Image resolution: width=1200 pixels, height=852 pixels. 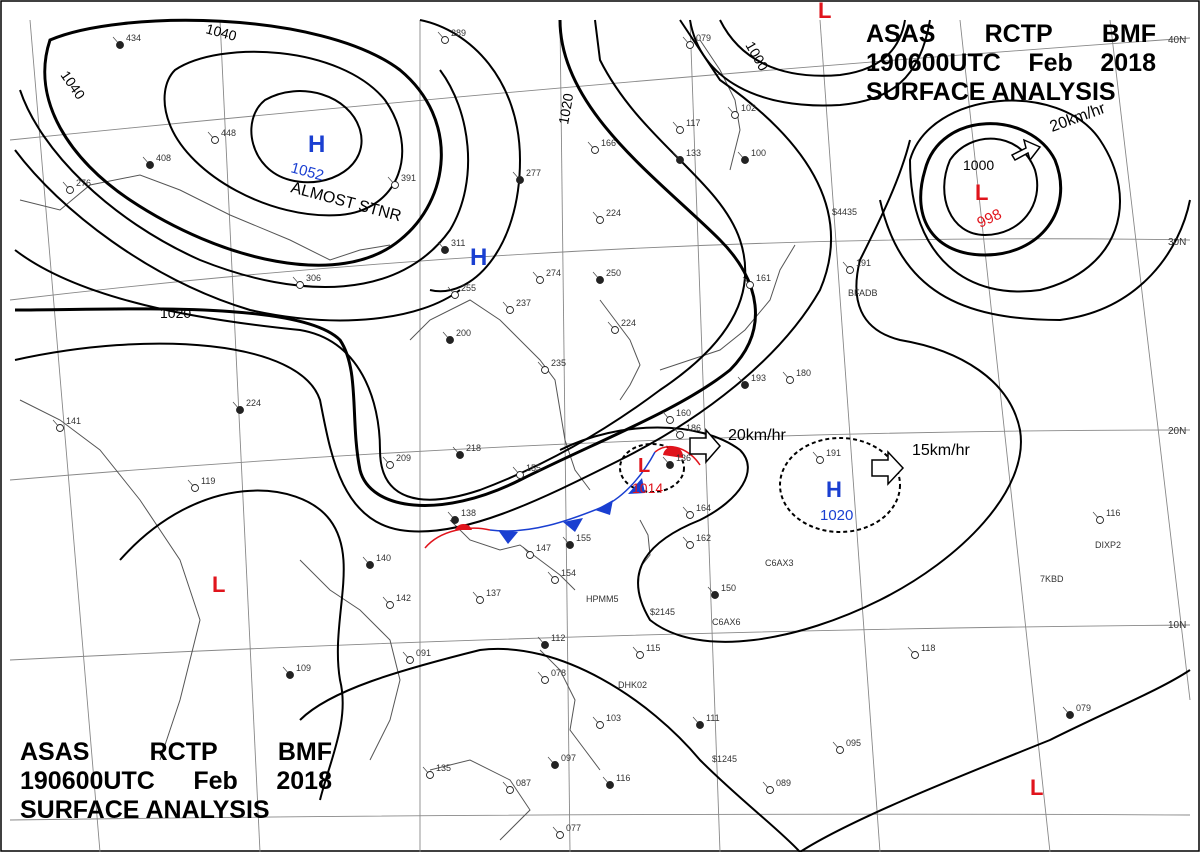 What do you see at coordinates (600, 269) in the screenshot?
I see `lat-30n` at bounding box center [600, 269].